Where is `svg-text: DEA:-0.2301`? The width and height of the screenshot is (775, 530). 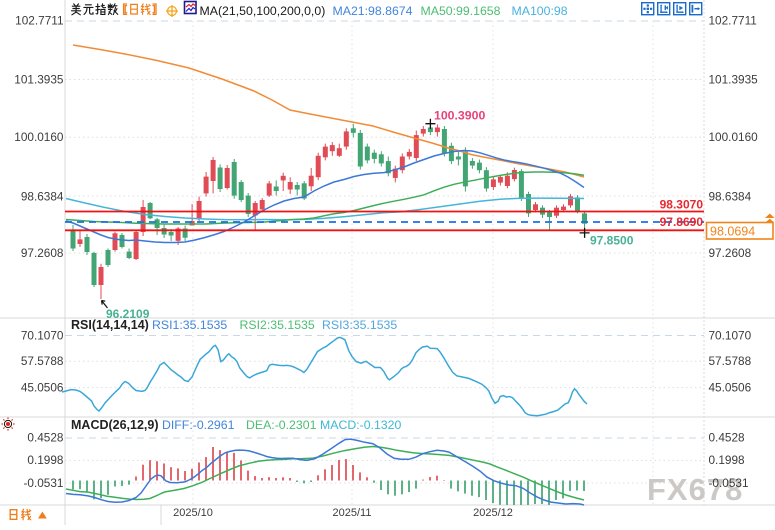
svg-text: DEA:-0.2301 is located at coordinates (281, 425).